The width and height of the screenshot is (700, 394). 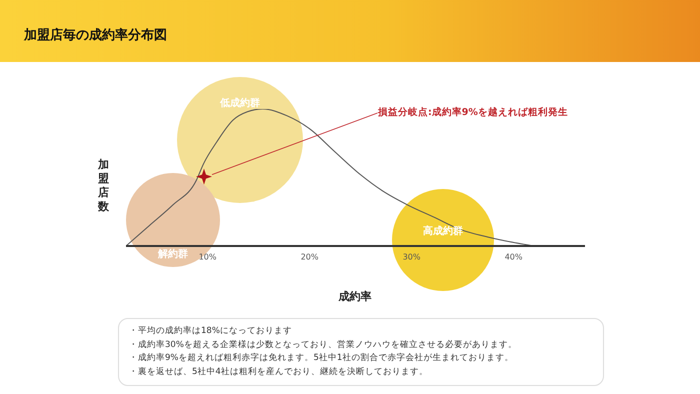 I want to click on text: 解約群, so click(x=173, y=254).